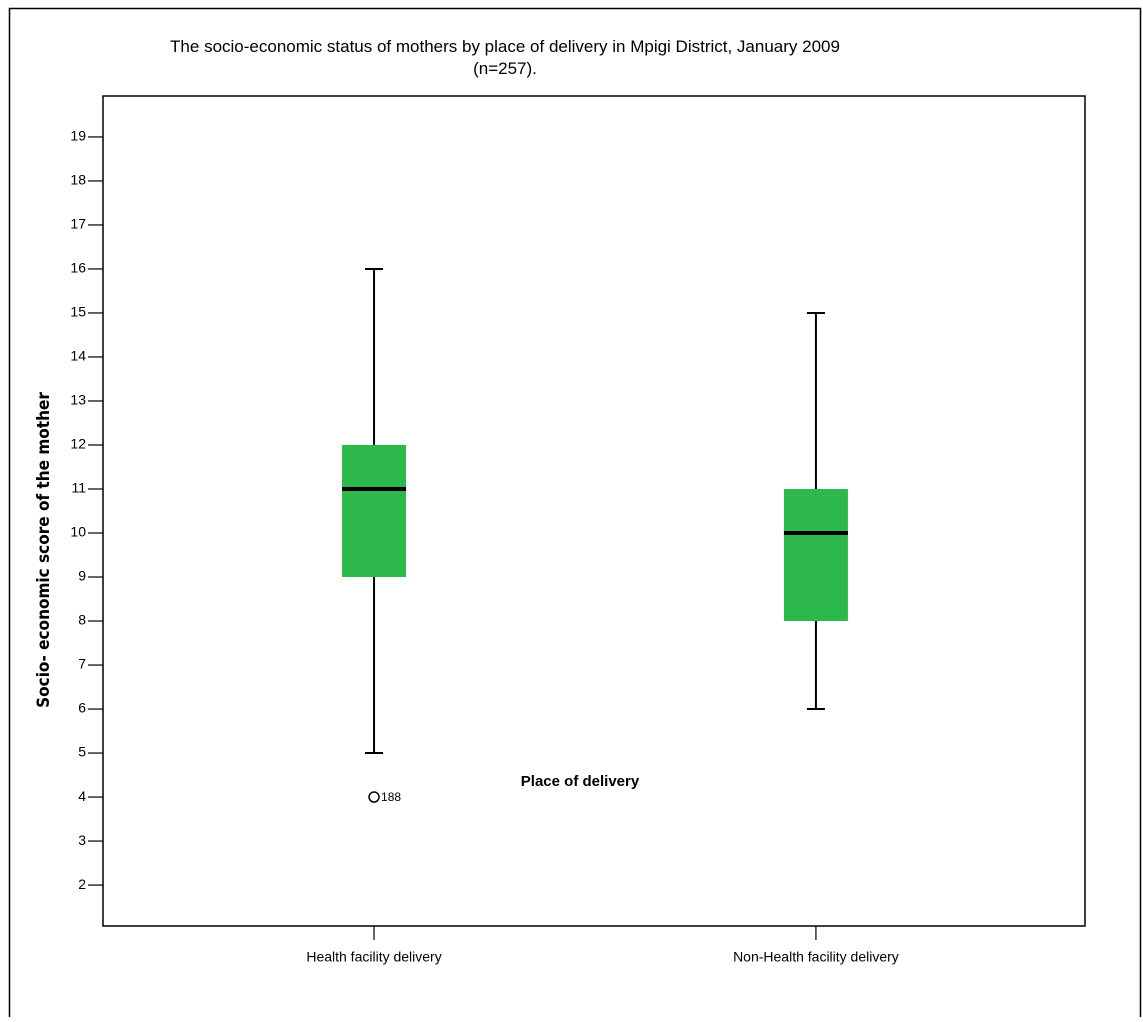  I want to click on x-axis-label: Place of delivery, so click(580, 781).